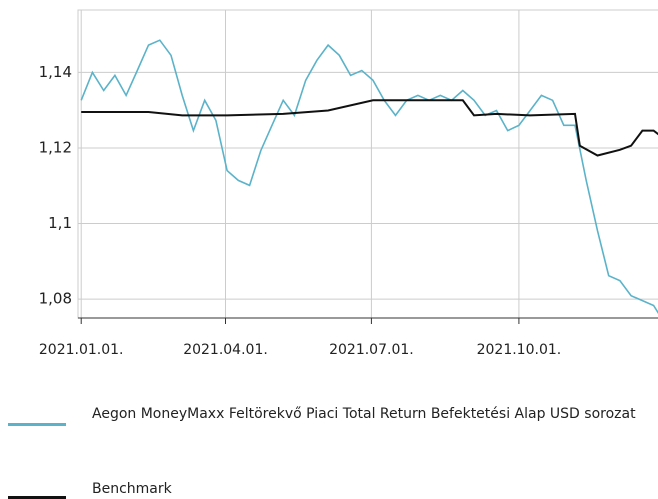 This screenshot has height=499, width=658. Describe the element at coordinates (369, 128) in the screenshot. I see `series-line` at that location.